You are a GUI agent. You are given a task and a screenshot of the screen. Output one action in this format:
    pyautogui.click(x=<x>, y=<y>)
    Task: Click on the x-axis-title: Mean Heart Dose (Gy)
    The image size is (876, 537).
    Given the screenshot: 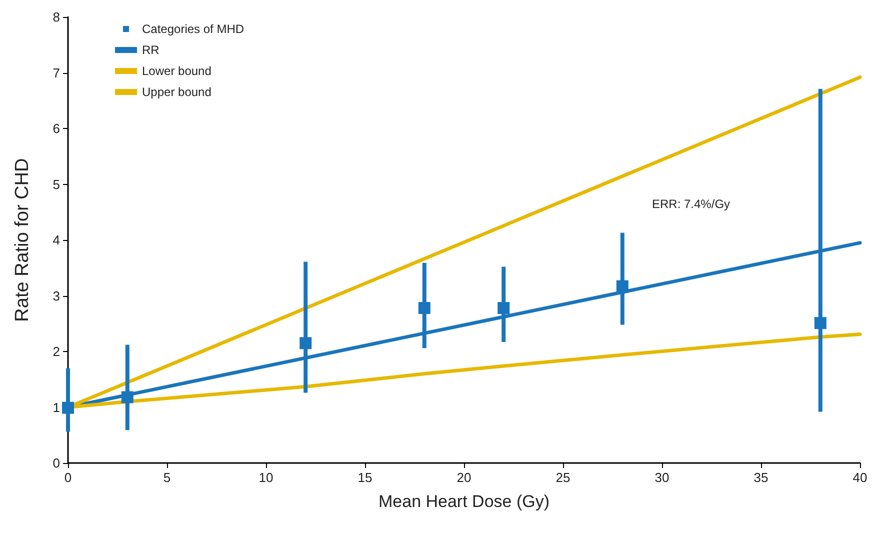 What is the action you would take?
    pyautogui.click(x=464, y=501)
    